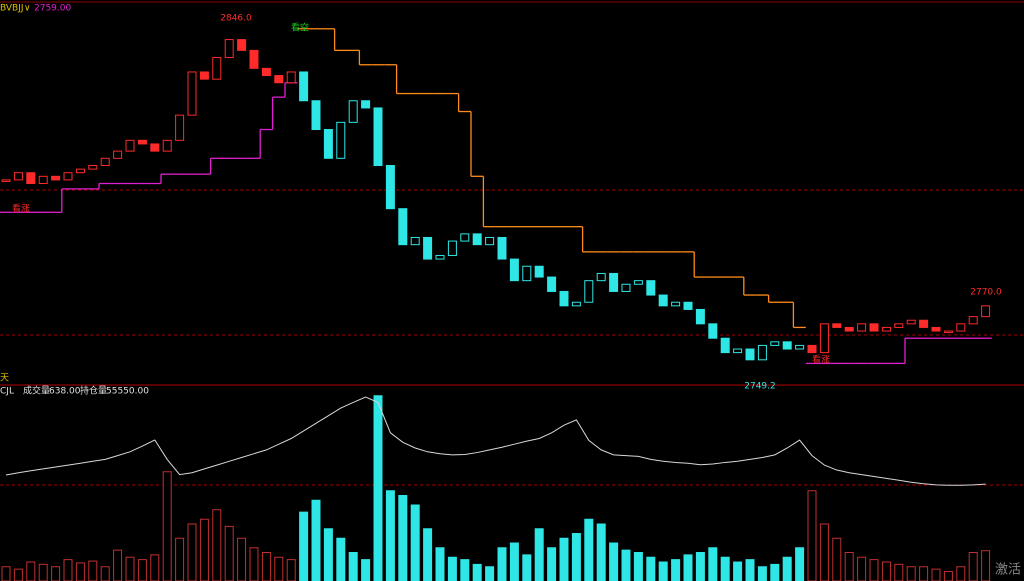 This screenshot has height=581, width=1024. Describe the element at coordinates (127, 392) in the screenshot. I see `oi-text: 55550.00` at that location.